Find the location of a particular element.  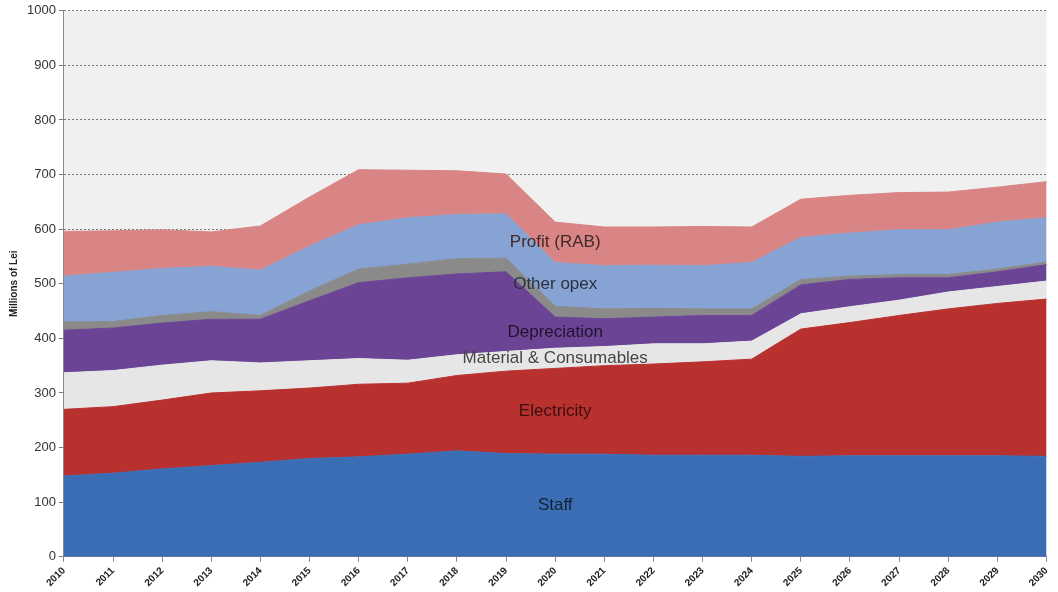

series-label: Material & Consumables is located at coordinates (555, 358).